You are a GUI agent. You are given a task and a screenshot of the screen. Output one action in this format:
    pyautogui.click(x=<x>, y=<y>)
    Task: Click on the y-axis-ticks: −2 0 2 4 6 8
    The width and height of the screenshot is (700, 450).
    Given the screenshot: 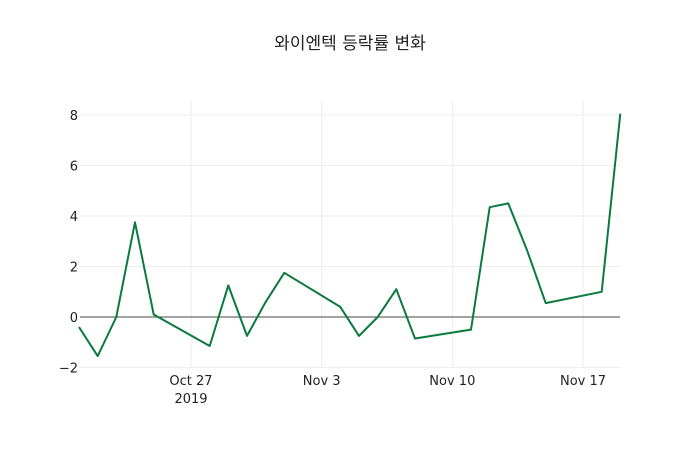 What is the action you would take?
    pyautogui.click(x=68, y=243)
    